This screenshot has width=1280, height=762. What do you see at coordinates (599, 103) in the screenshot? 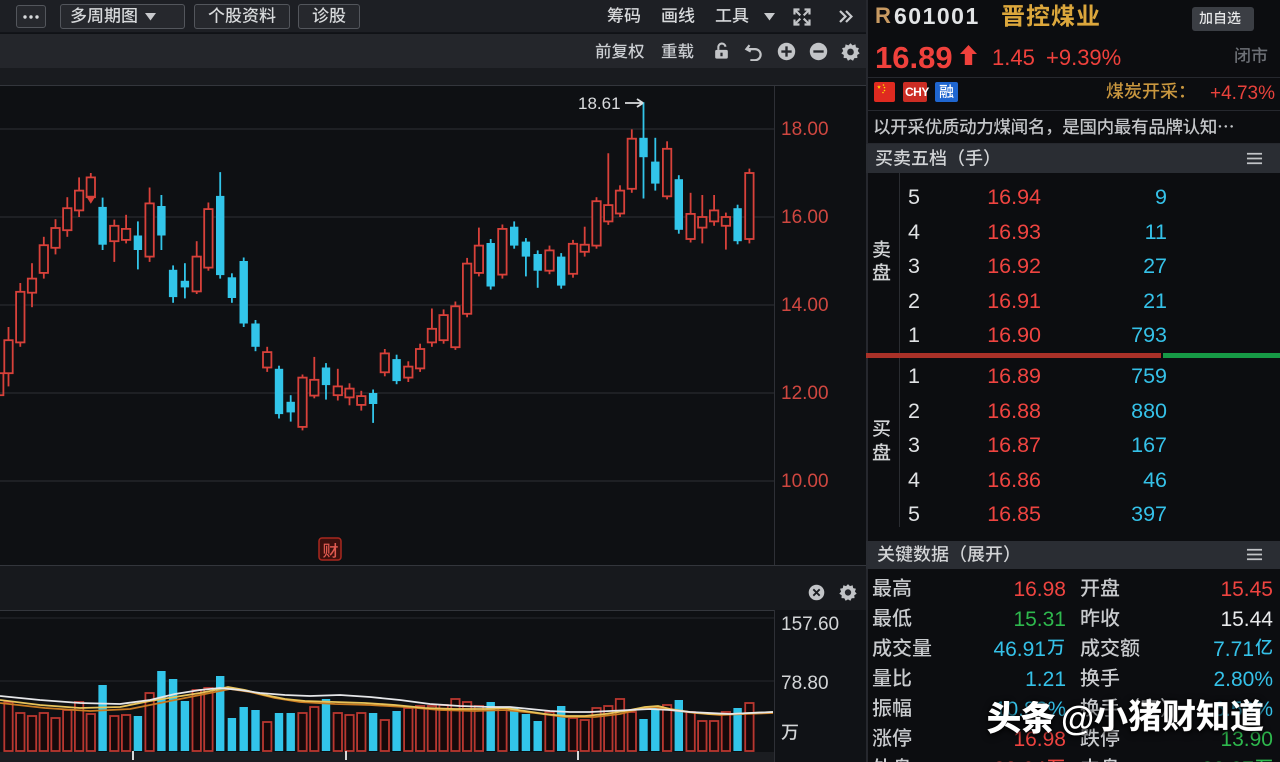
I see `svg-text: 18.61` at bounding box center [599, 103].